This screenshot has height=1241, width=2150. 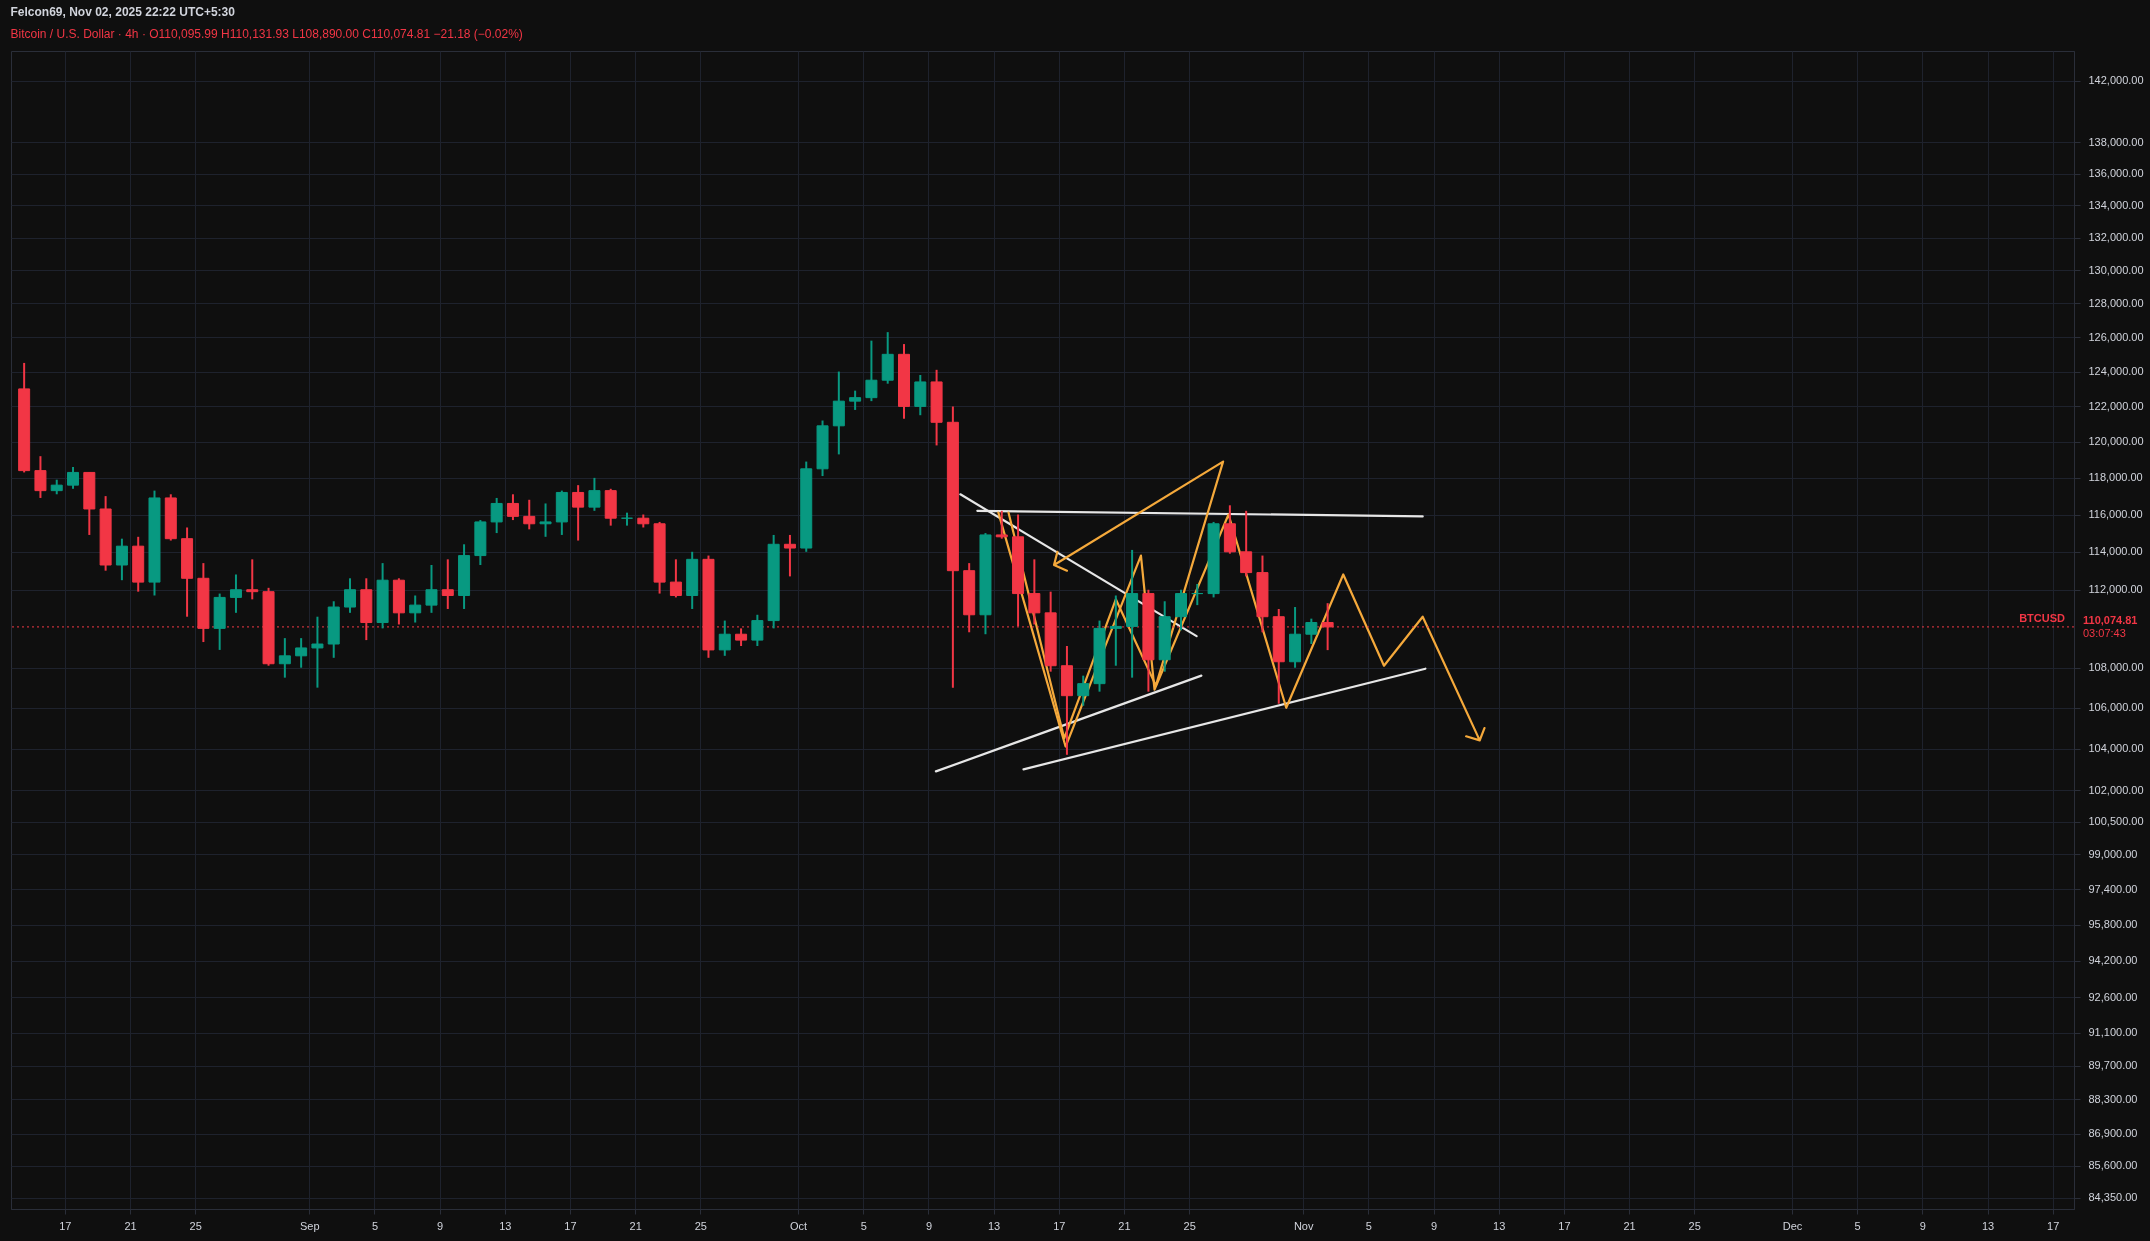 What do you see at coordinates (2116, 269) in the screenshot?
I see `y-tick-label: 130,000.00` at bounding box center [2116, 269].